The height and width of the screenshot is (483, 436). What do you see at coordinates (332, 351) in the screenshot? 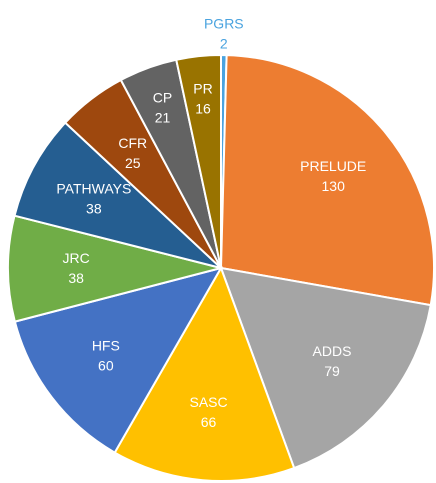
I see `slice-label: ADDS` at bounding box center [332, 351].